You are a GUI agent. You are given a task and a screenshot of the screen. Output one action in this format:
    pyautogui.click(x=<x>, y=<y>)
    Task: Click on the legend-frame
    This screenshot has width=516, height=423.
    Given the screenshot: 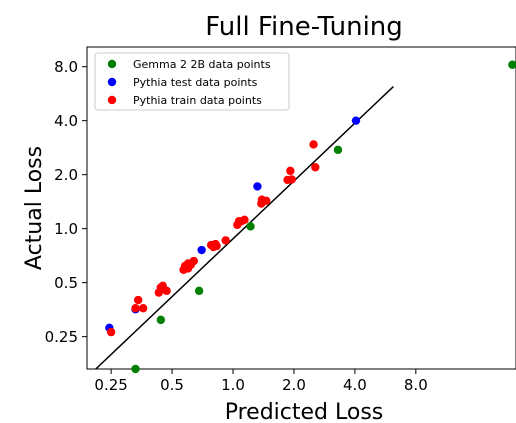 What is the action you would take?
    pyautogui.click(x=192, y=81)
    